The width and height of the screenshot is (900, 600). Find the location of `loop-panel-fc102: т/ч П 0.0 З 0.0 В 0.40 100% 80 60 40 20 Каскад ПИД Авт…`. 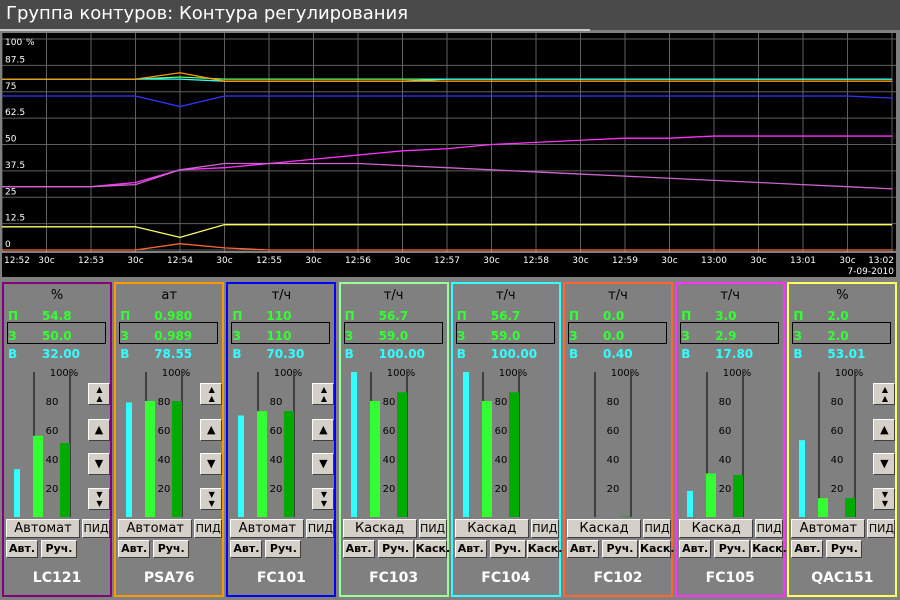

loop-panel-fc102: т/ч П 0.0 З 0.0 В 0.40 100% 80 60 40 20 Каскад ПИД Авт… is located at coordinates (619, 439).